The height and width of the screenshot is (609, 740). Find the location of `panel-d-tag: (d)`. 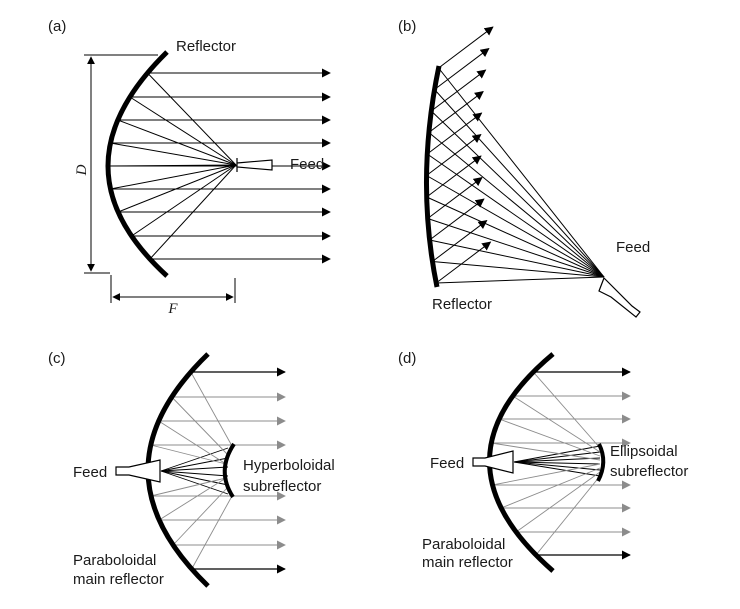

panel-d-tag: (d) is located at coordinates (407, 358).